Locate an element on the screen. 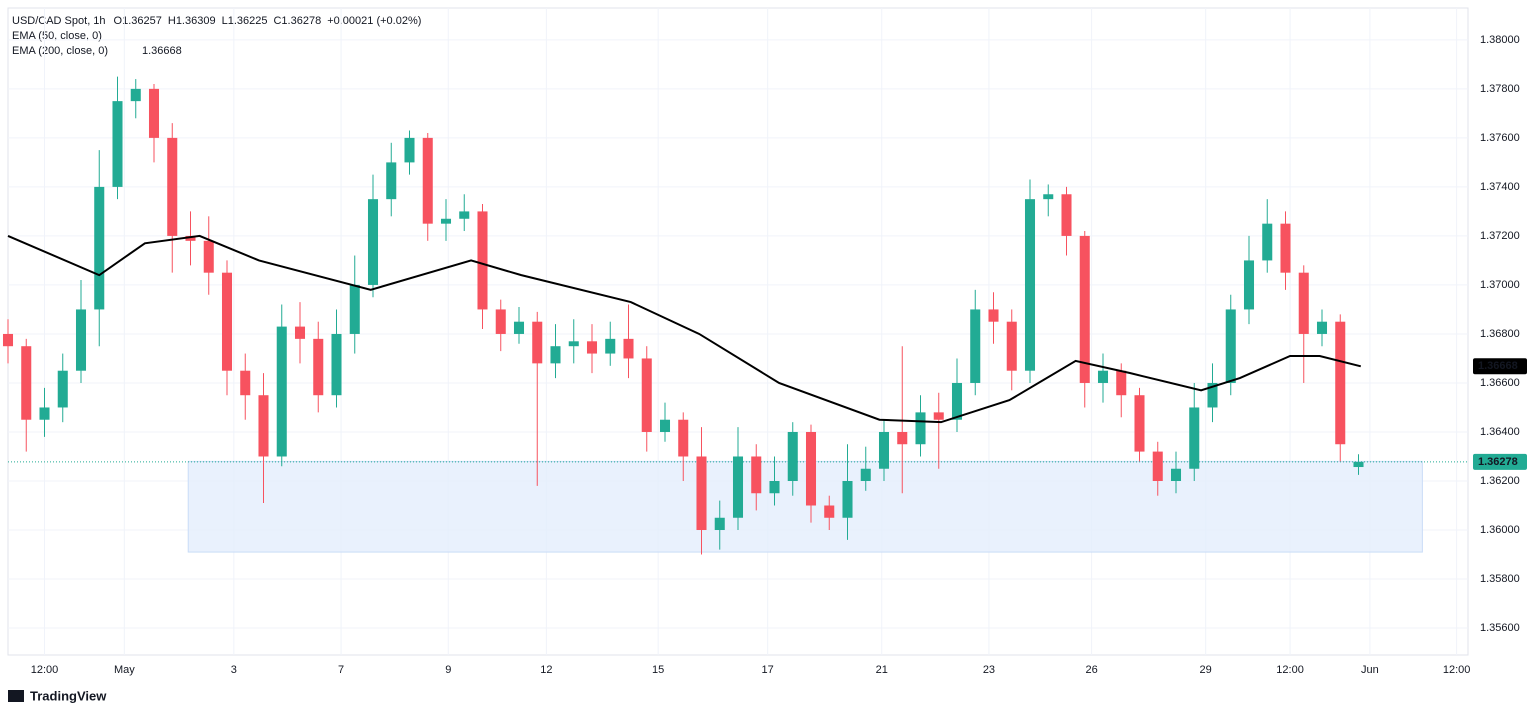 Image resolution: width=1536 pixels, height=719 pixels. ema-badge: 1.36668 is located at coordinates (1498, 366).